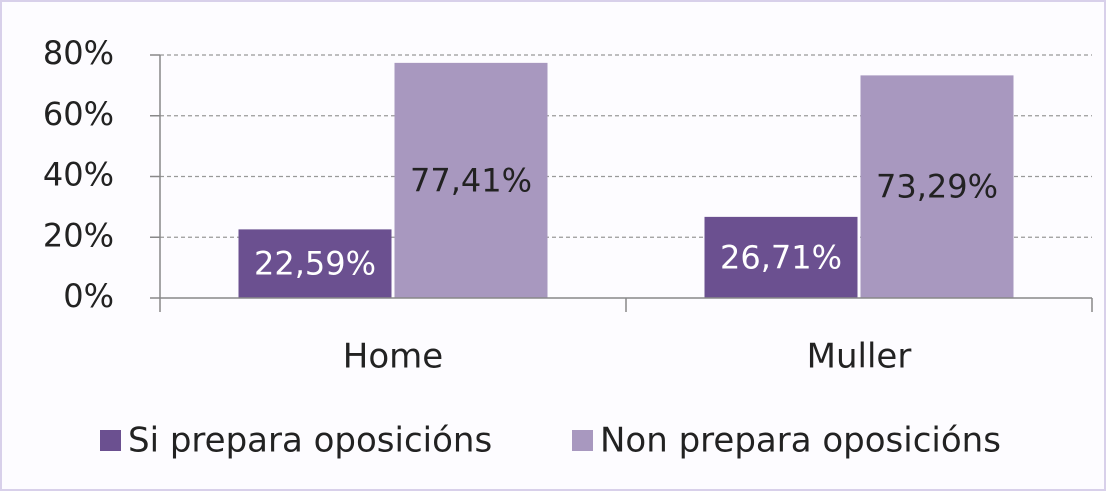 Image resolution: width=1106 pixels, height=491 pixels. Describe the element at coordinates (78, 235) in the screenshot. I see `y-tick-label: 20%` at that location.